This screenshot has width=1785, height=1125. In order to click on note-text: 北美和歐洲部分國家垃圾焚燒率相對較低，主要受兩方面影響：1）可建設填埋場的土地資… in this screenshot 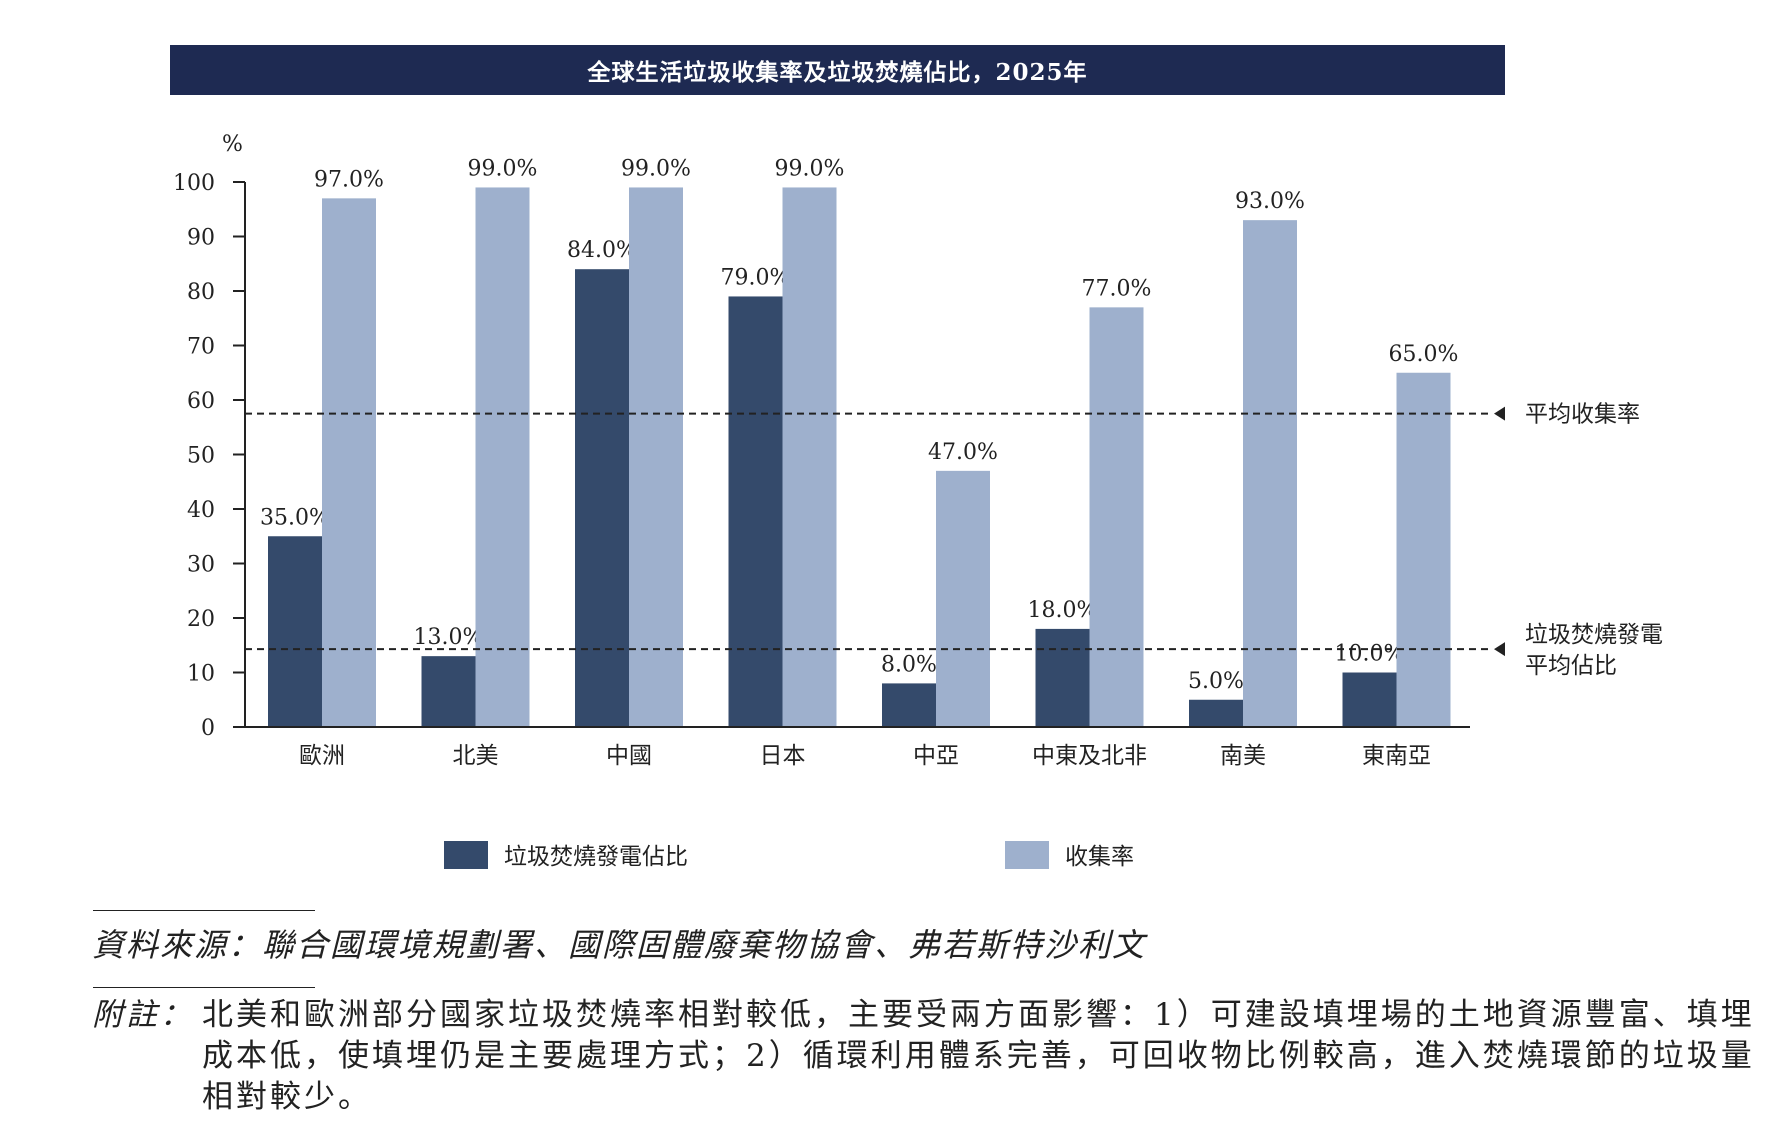, I will do `click(978, 1056)`.